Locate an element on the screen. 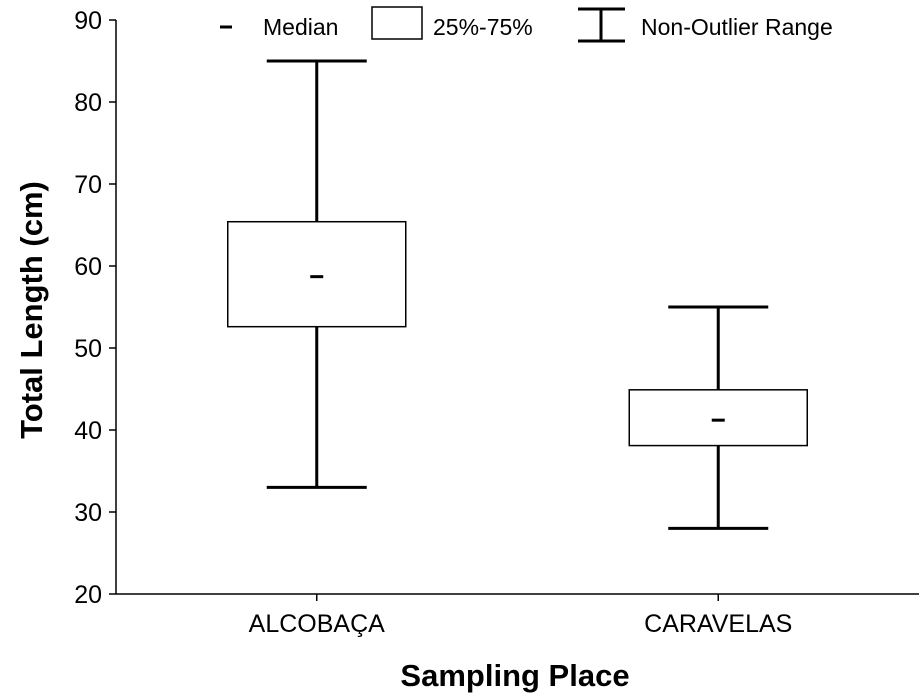 The image size is (919, 698). y-tick-label-40: 40 is located at coordinates (88, 431).